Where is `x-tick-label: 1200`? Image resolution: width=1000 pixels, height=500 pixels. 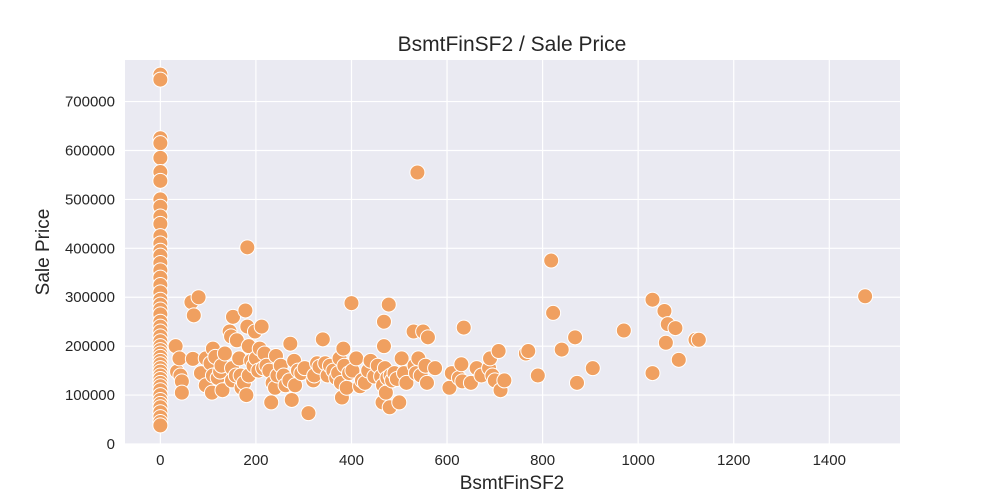 x-tick-label: 1200 is located at coordinates (733, 460).